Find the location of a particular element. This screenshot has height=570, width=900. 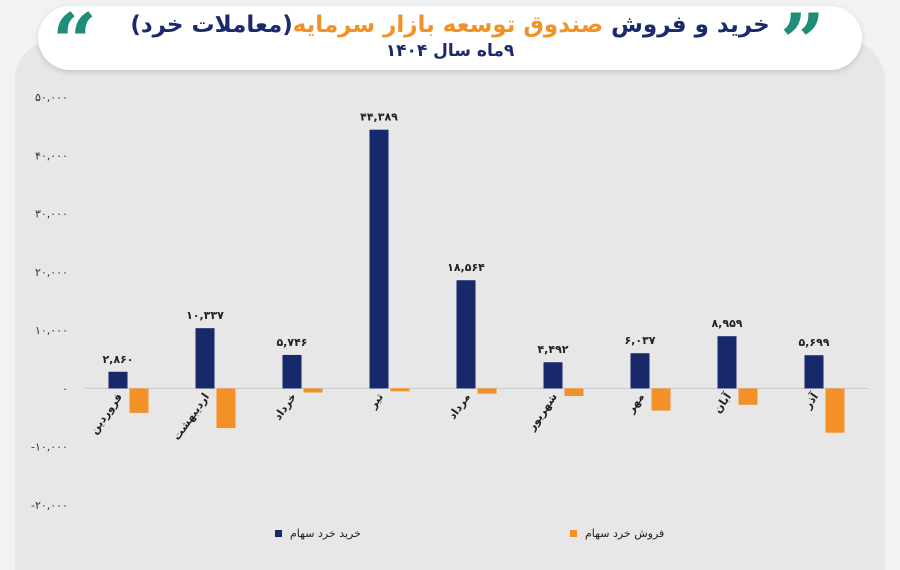

title-part-1: خرید و فروش is located at coordinates (690, 25).